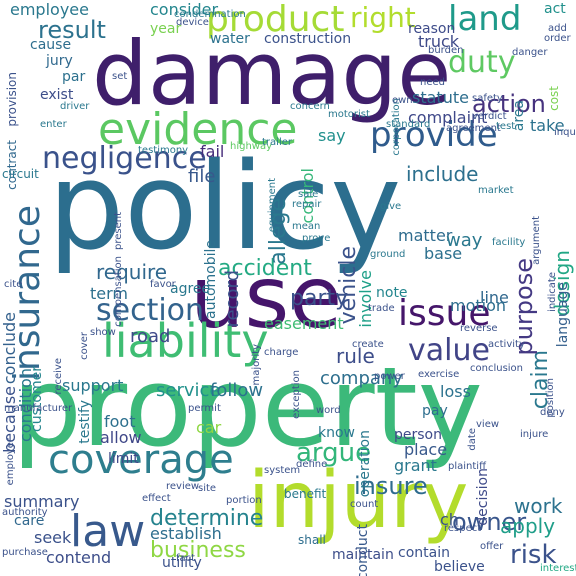  What do you see at coordinates (266, 298) in the screenshot?
I see `word-use: use` at bounding box center [266, 298].